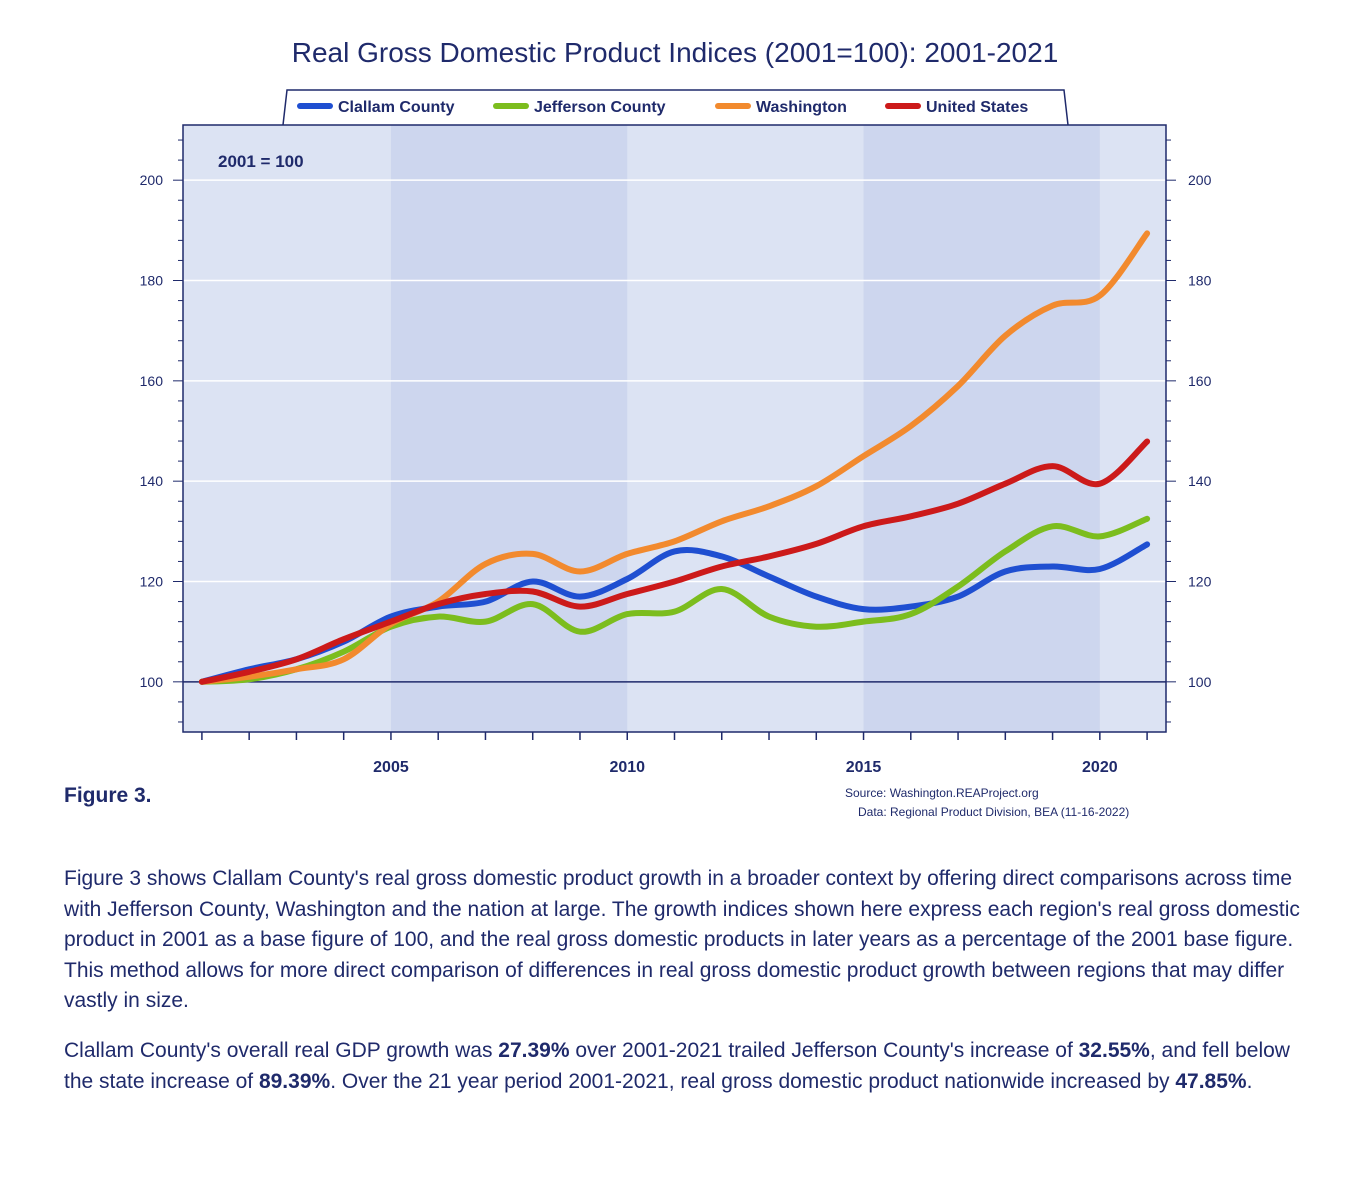  Describe the element at coordinates (1249, 1081) in the screenshot. I see `paragraph-2-text-5: .` at that location.